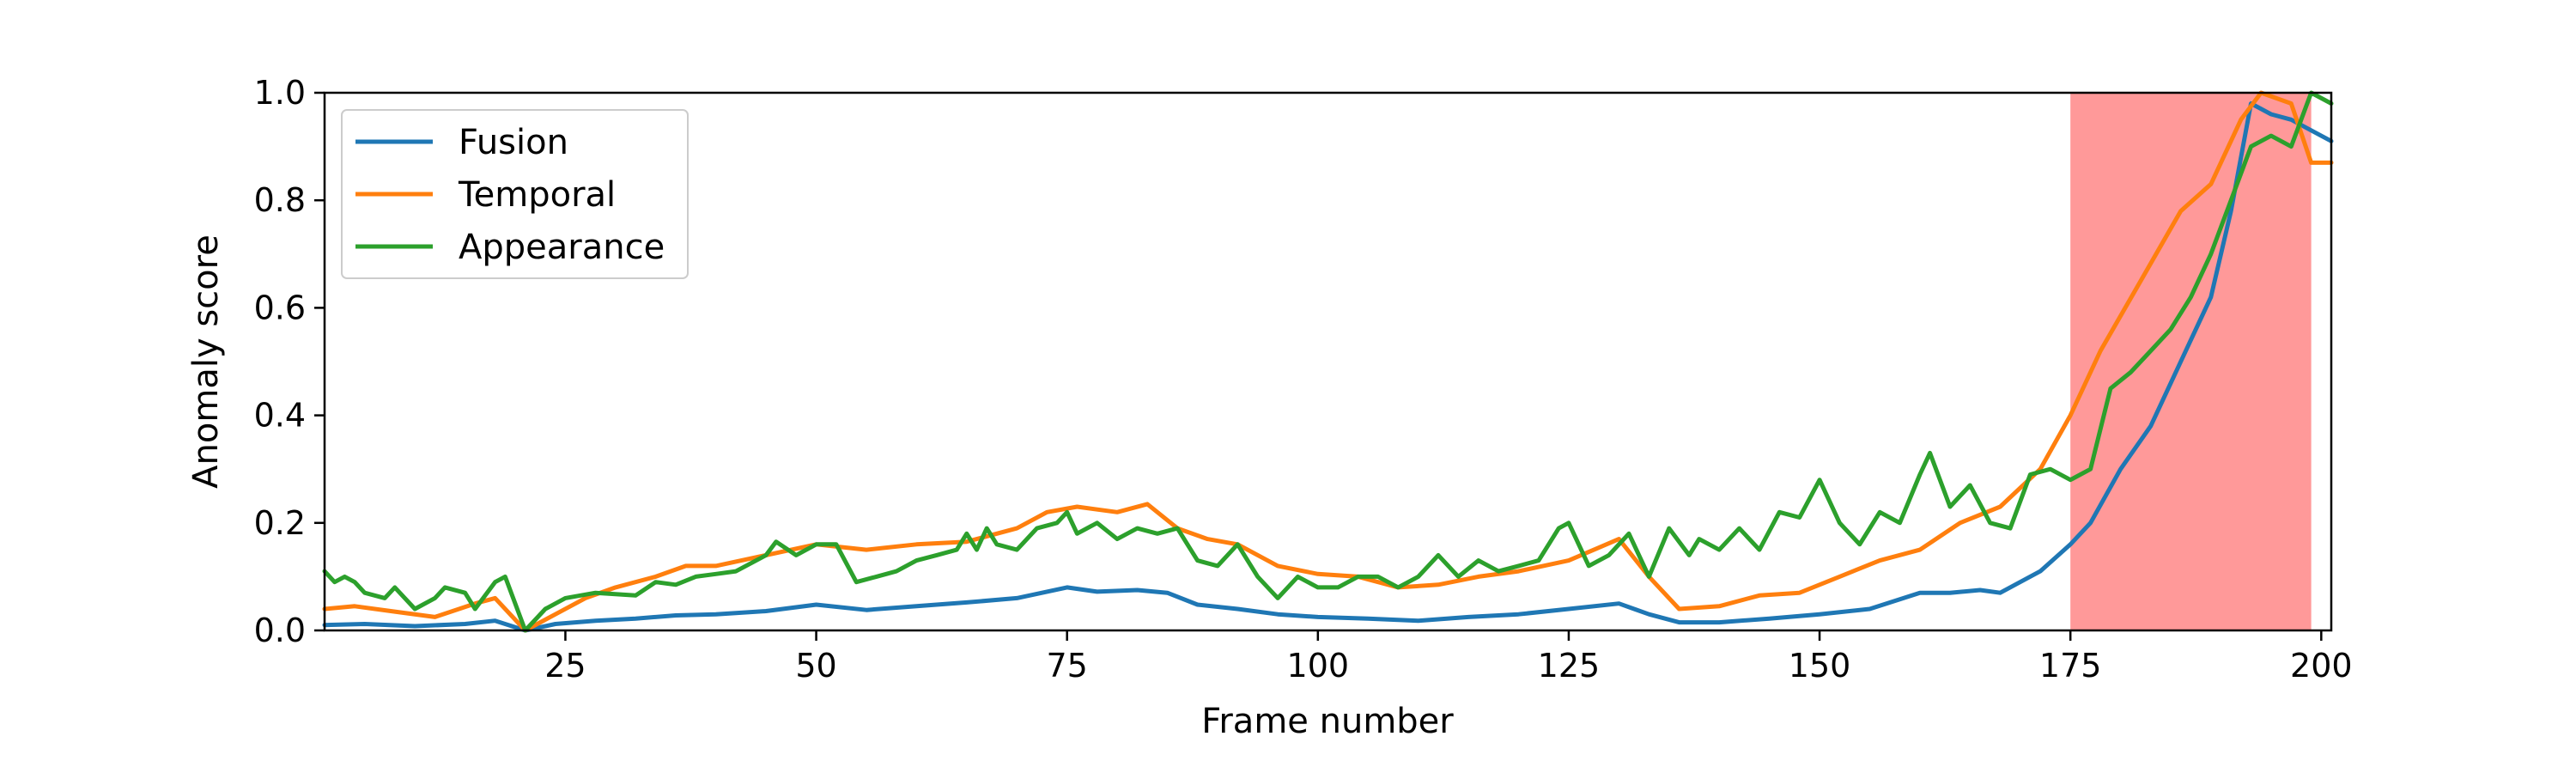 The width and height of the screenshot is (2576, 773). I want to click on legend: Fusion Temporal Appearance, so click(515, 194).